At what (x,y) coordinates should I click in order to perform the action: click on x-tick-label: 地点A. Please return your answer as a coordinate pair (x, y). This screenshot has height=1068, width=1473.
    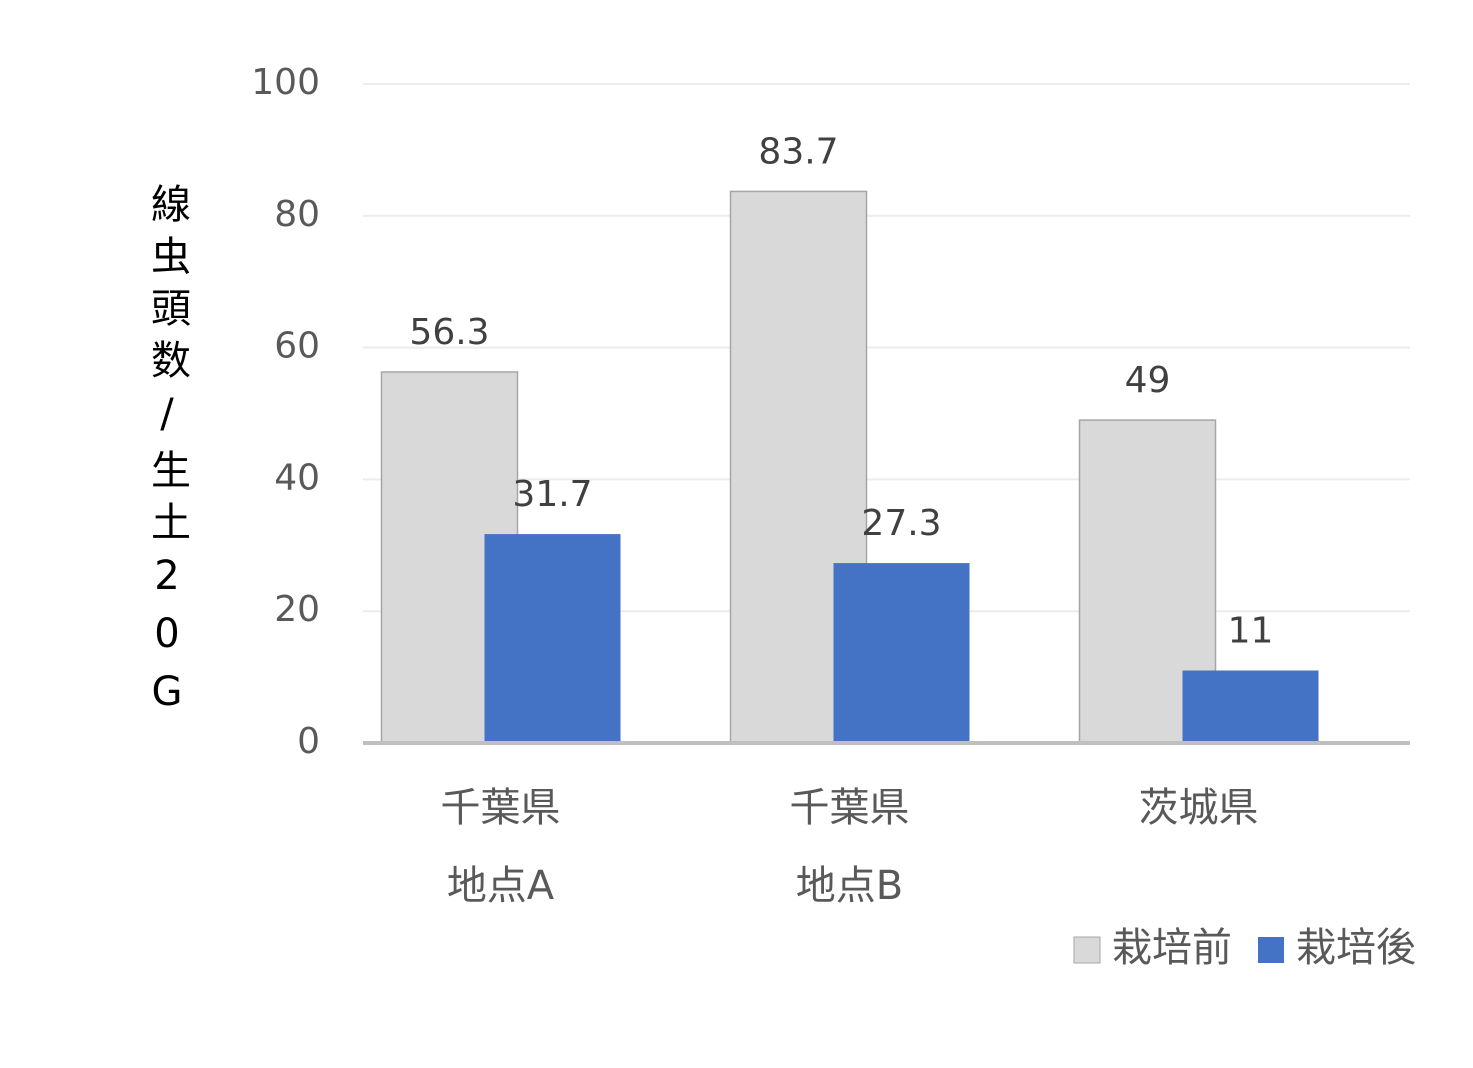
    Looking at the image, I should click on (501, 886).